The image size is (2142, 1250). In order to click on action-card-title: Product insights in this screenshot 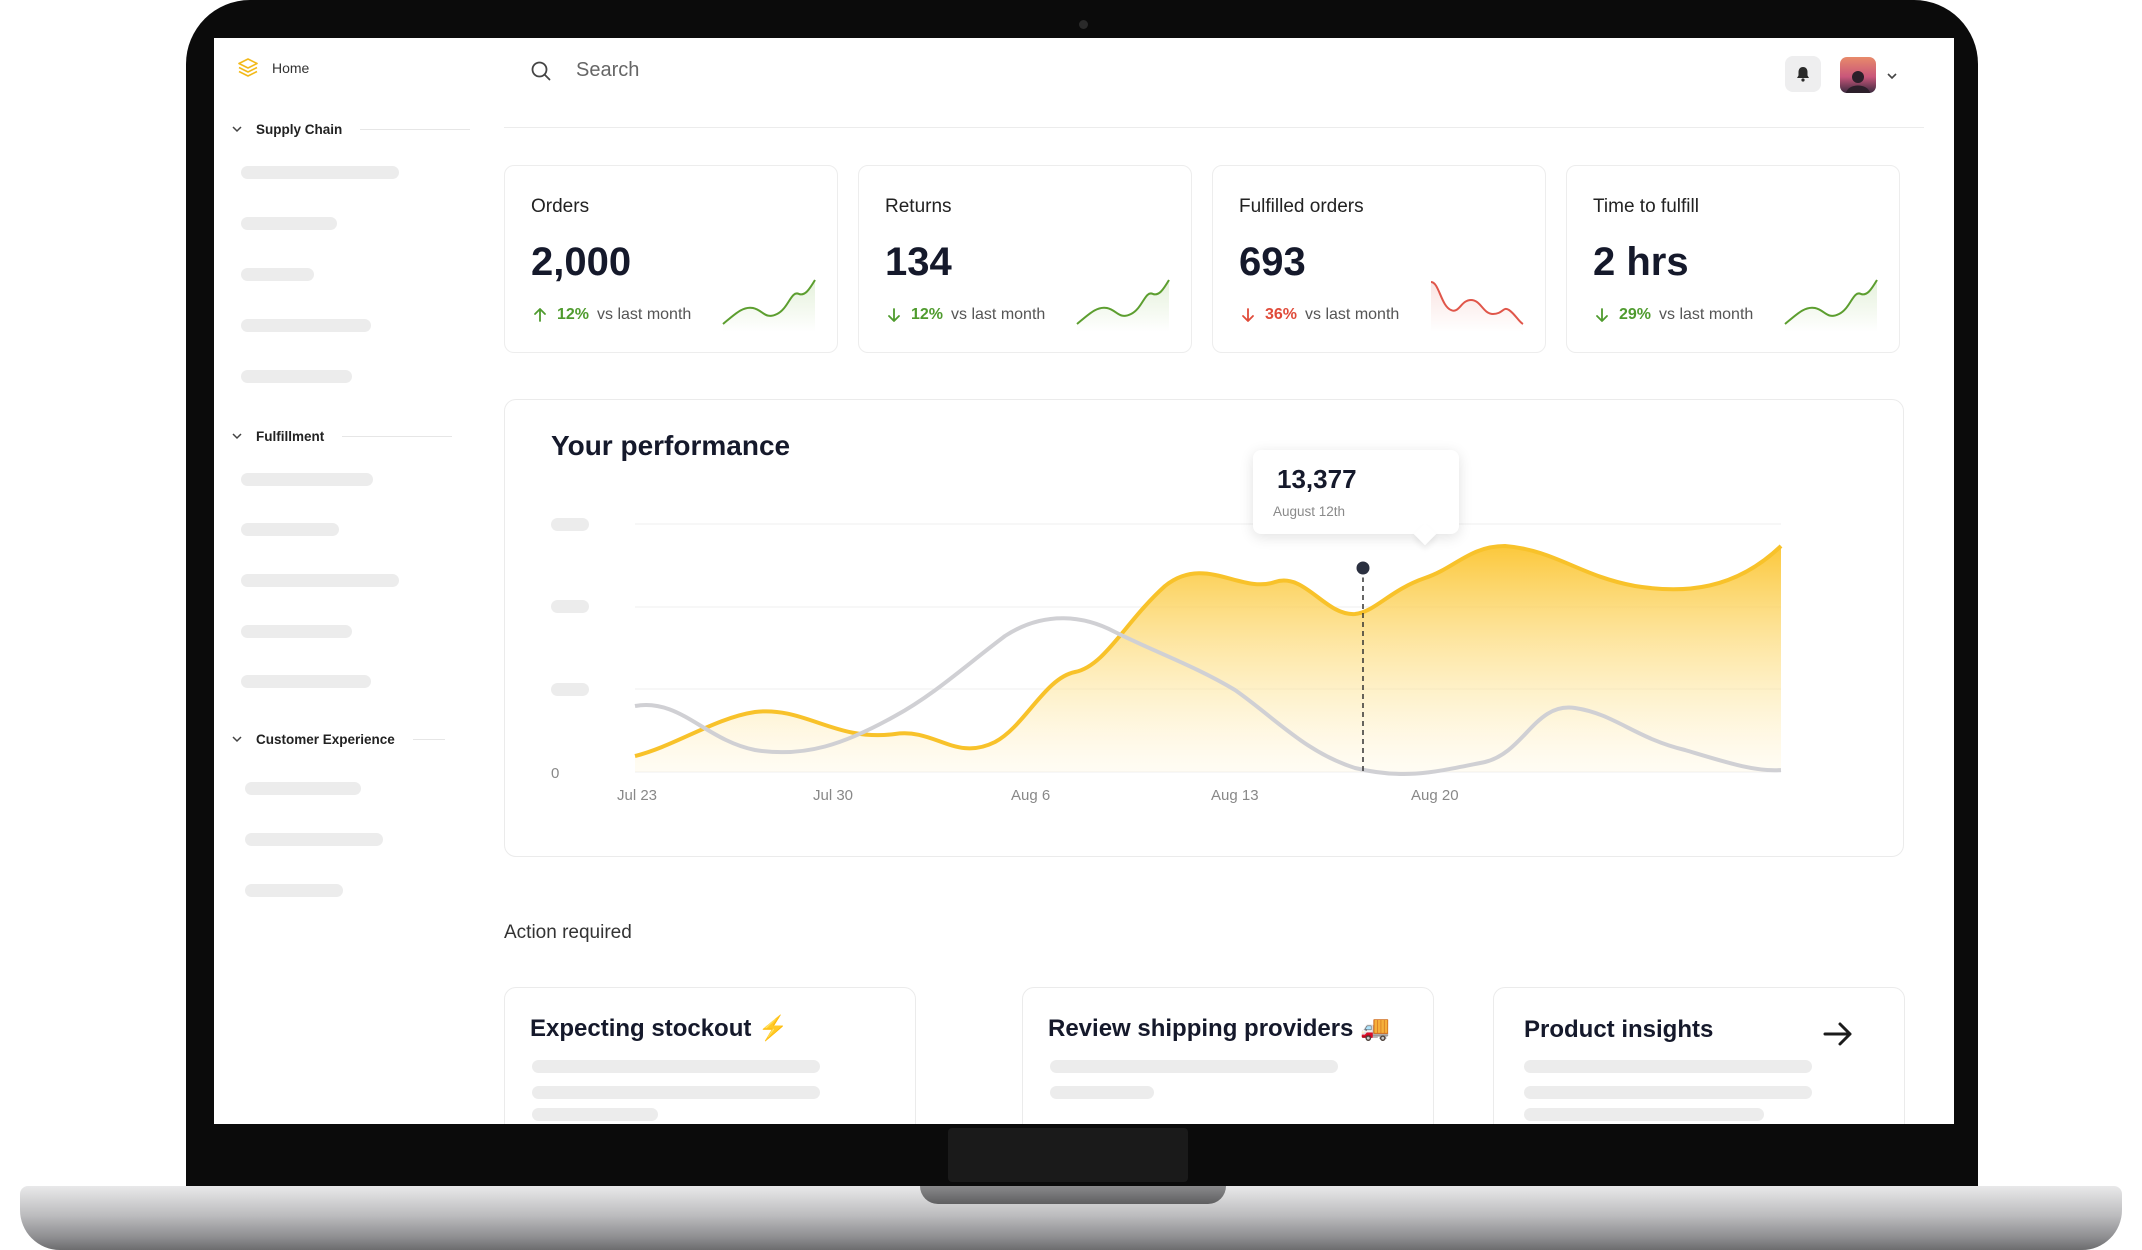, I will do `click(1619, 1029)`.